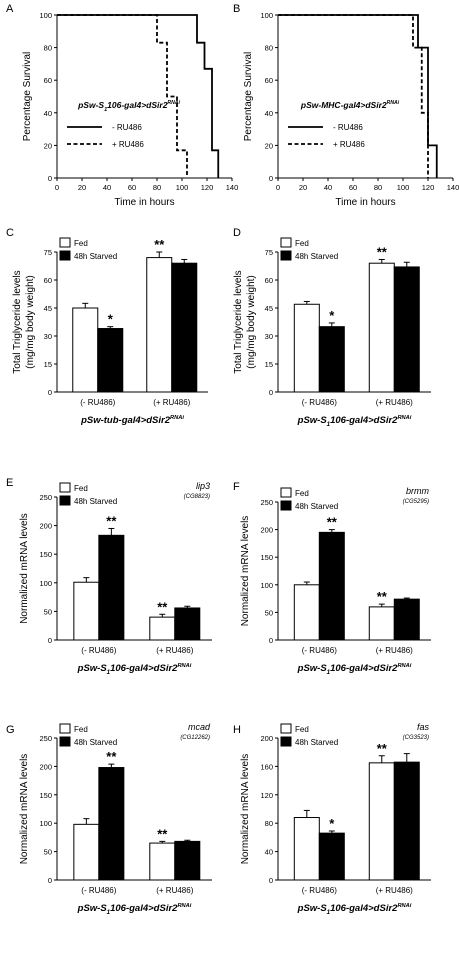 The height and width of the screenshot is (977, 459). I want to click on x-tick-label: 60, so click(353, 187).